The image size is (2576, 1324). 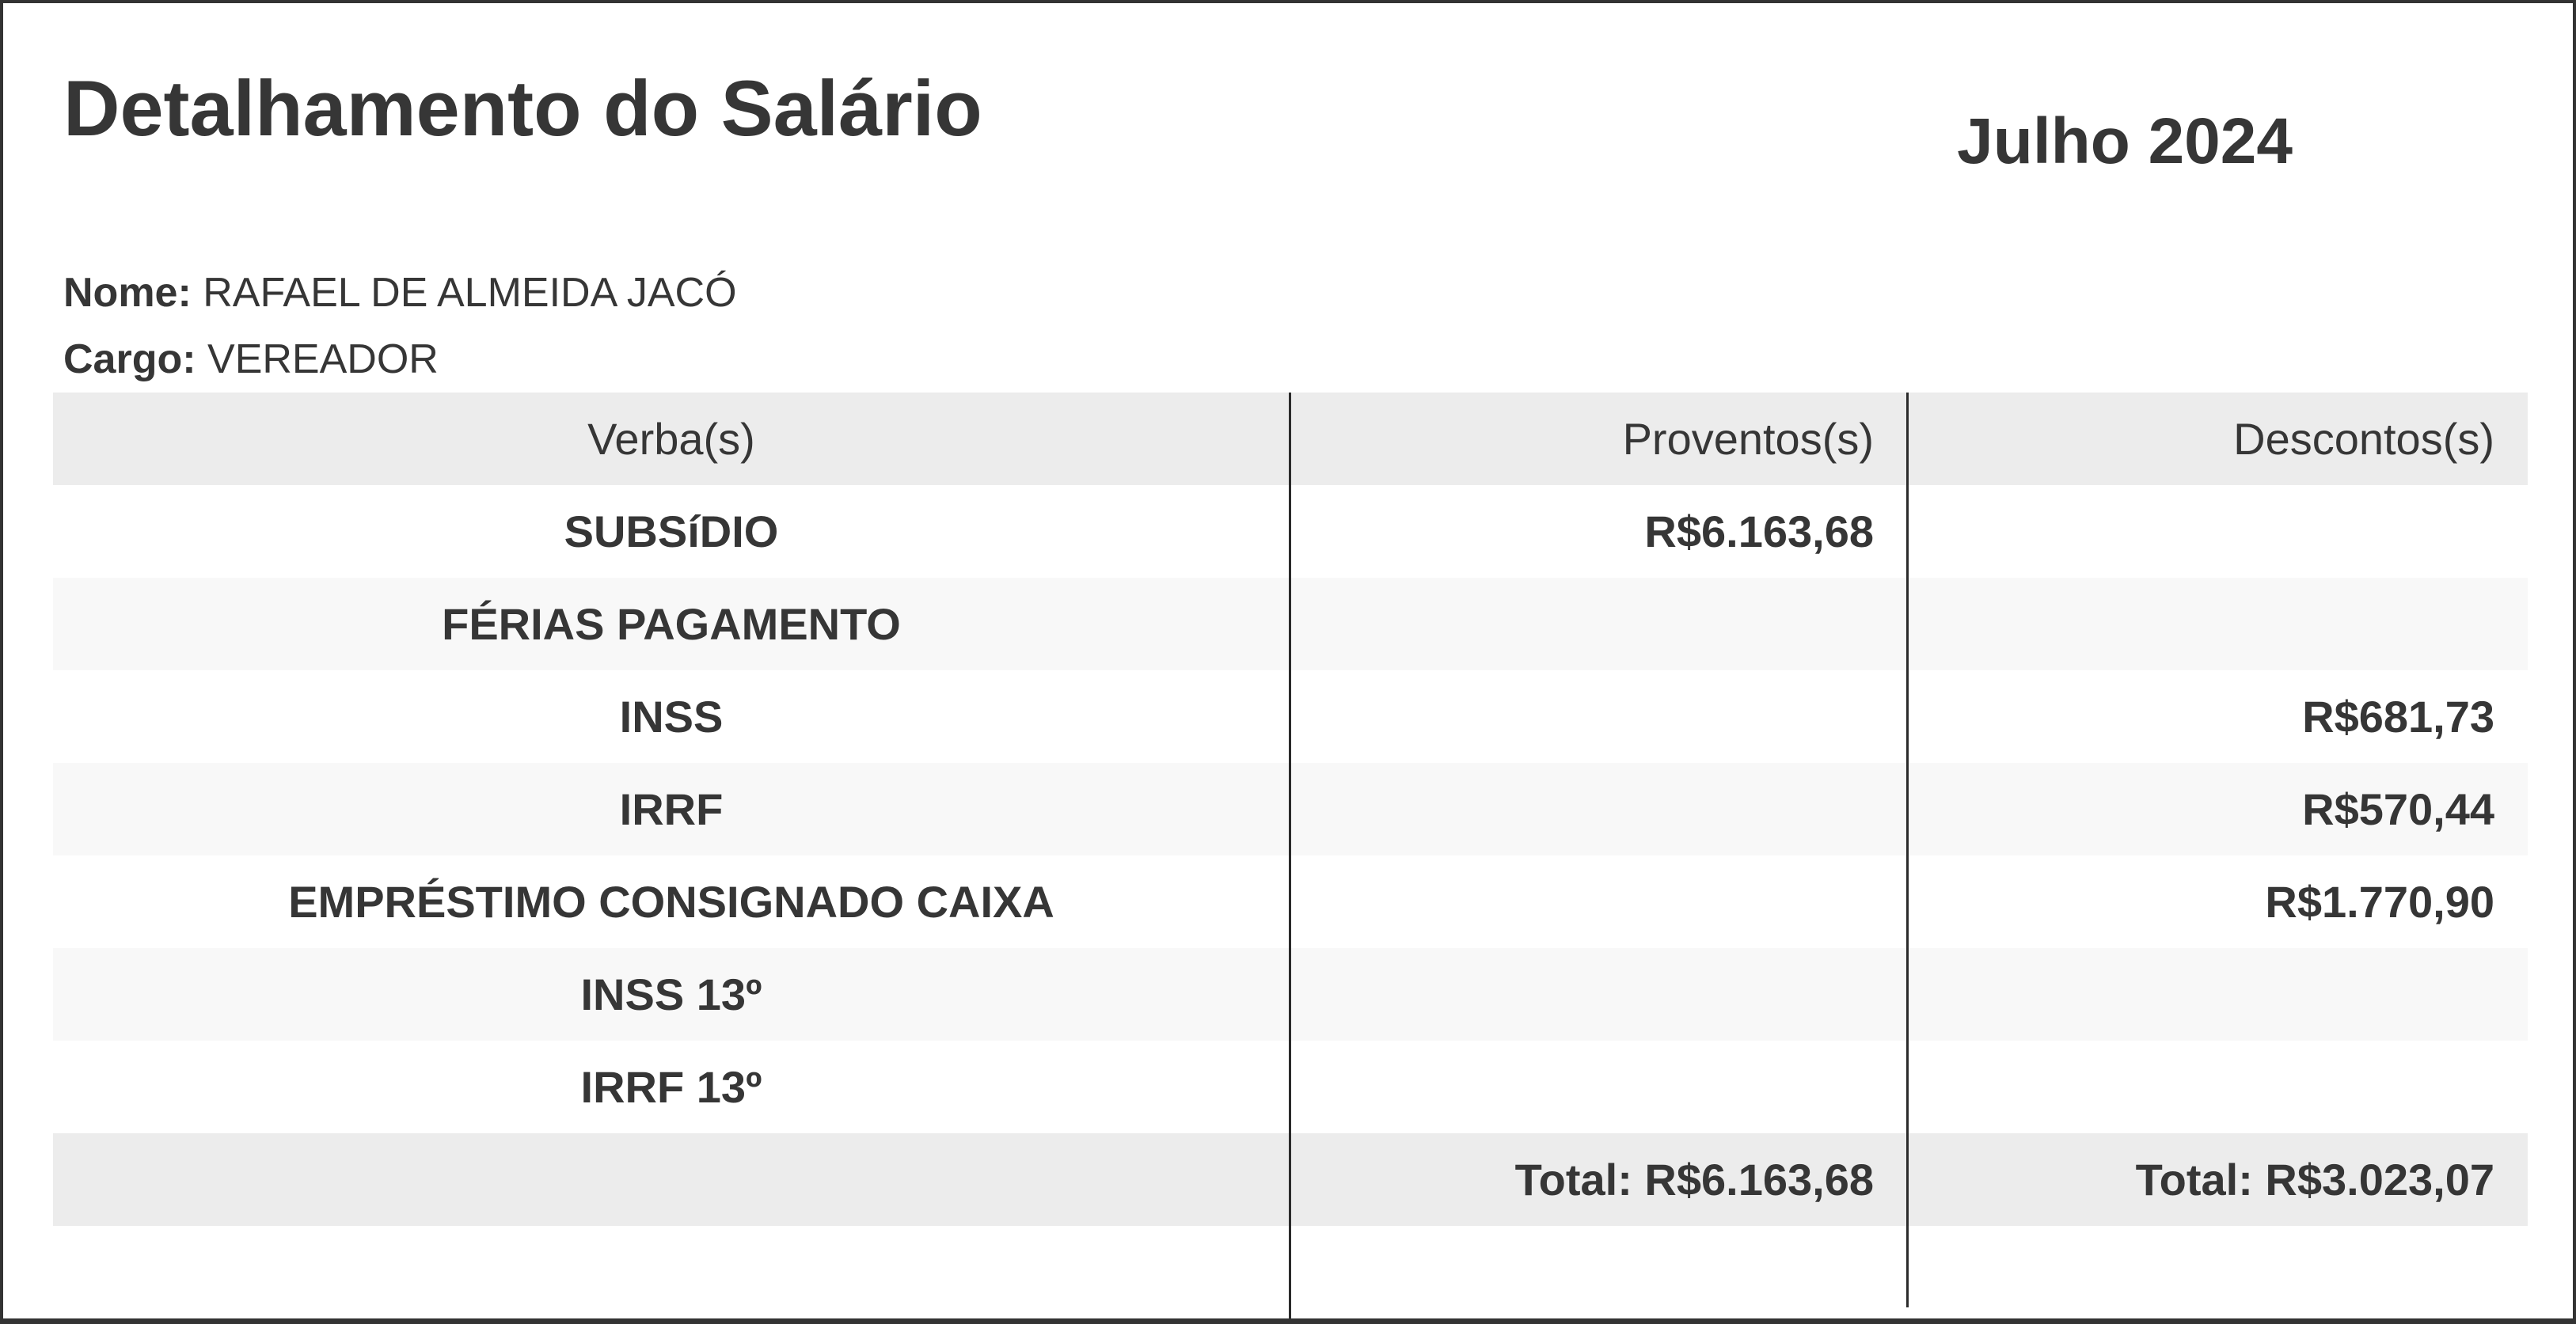 I want to click on employee-role: VEREADOR, so click(x=323, y=359).